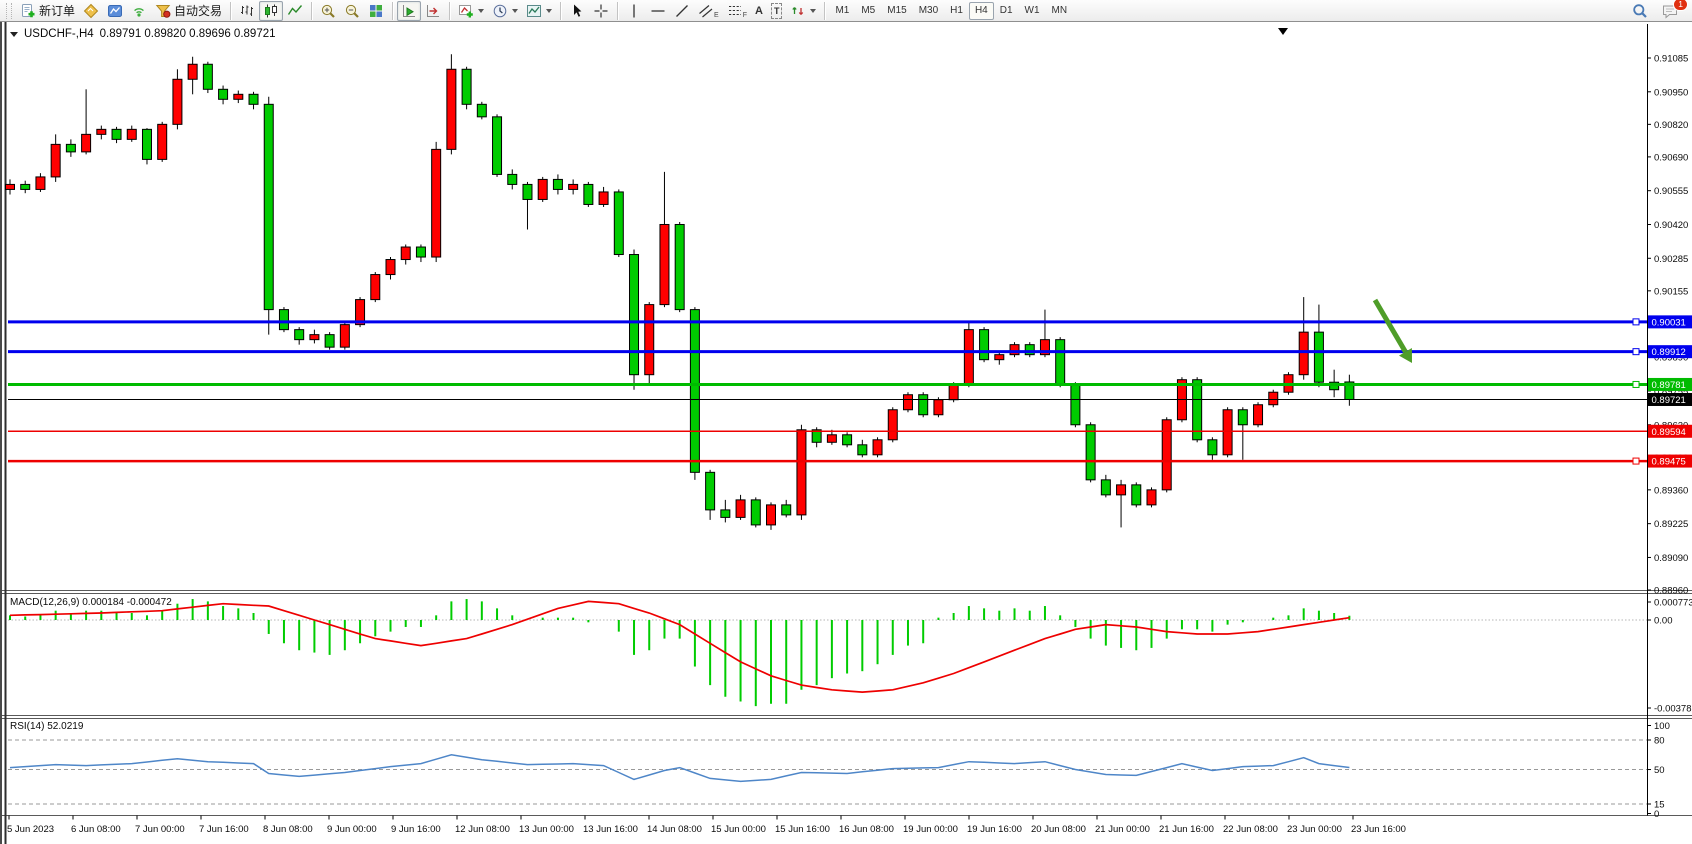 The height and width of the screenshot is (844, 1692). What do you see at coordinates (139, 11) in the screenshot?
I see `signals-button` at bounding box center [139, 11].